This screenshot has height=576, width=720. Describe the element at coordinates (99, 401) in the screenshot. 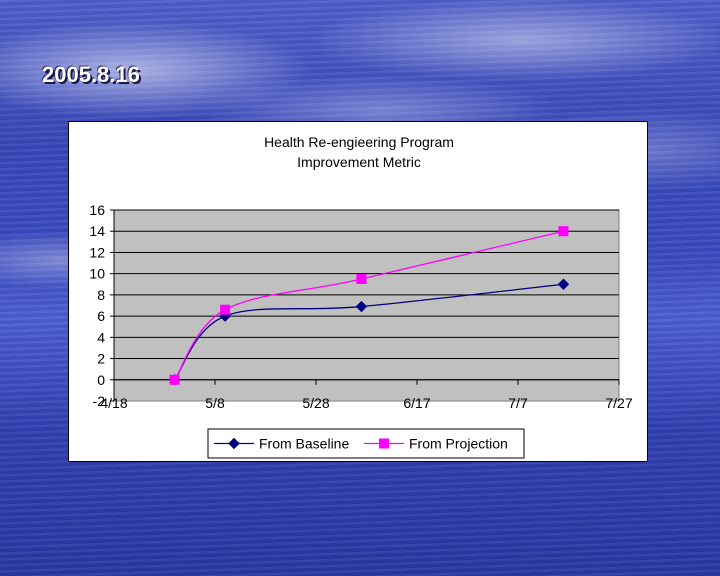

I see `y-tick-label: -2` at that location.